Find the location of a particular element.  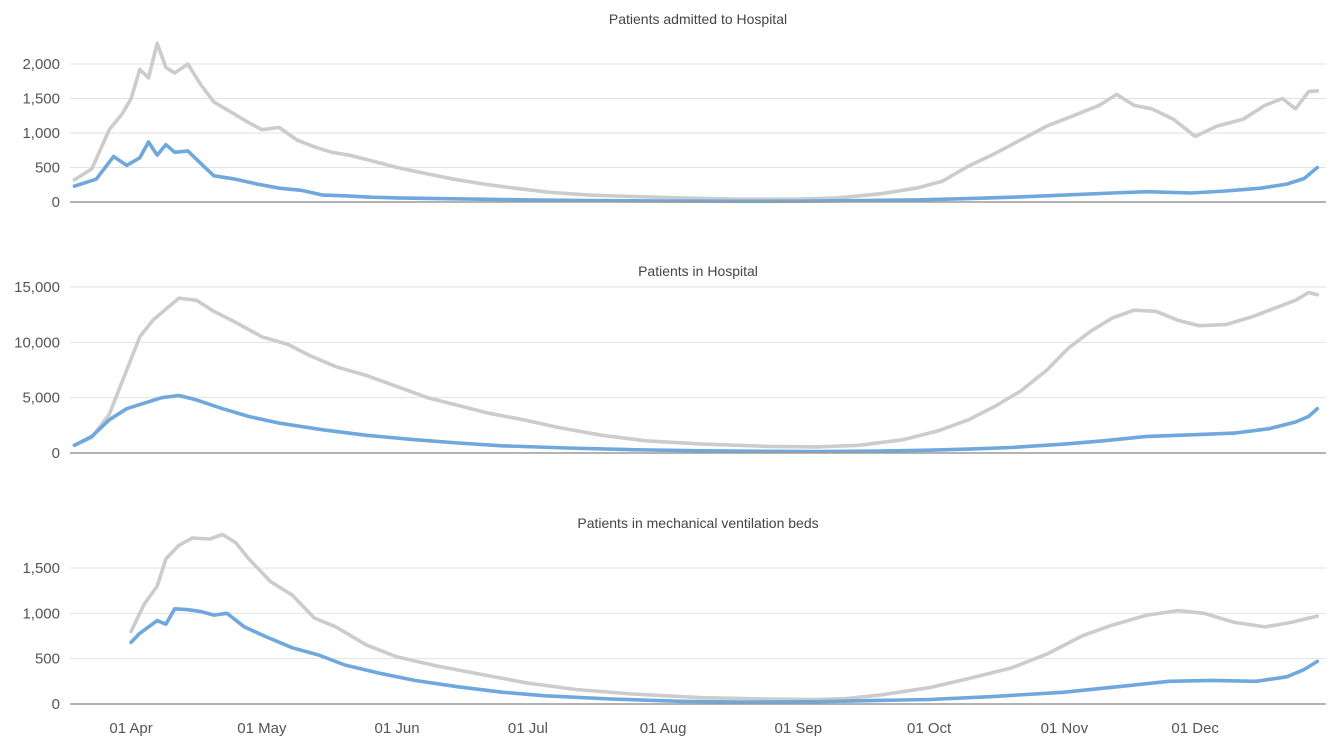

panel-1-ytick-label: 0 is located at coordinates (56, 202).